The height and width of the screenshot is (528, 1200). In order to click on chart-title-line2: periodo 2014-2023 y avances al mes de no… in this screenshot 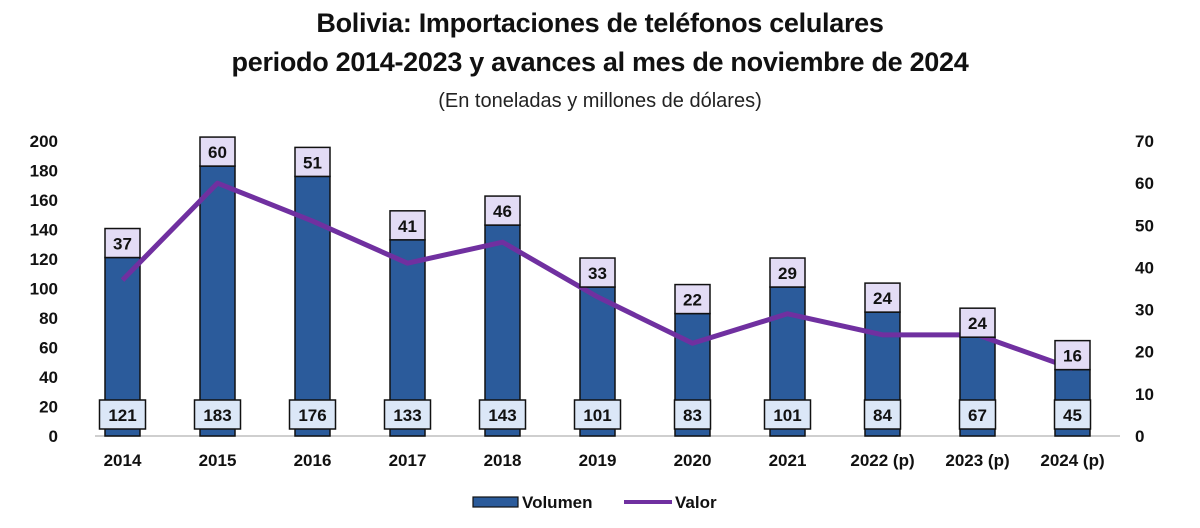, I will do `click(600, 62)`.